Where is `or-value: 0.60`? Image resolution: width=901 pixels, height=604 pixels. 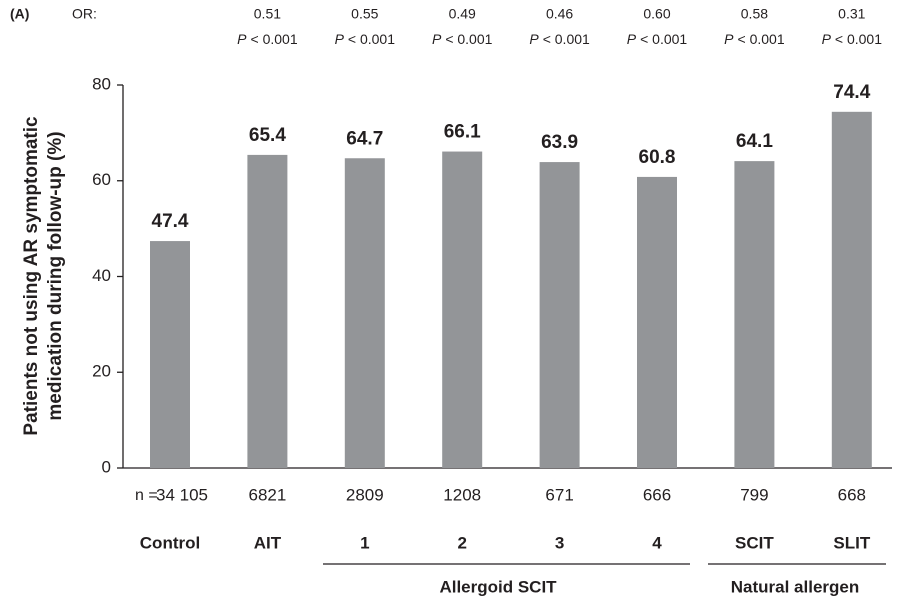
or-value: 0.60 is located at coordinates (656, 14).